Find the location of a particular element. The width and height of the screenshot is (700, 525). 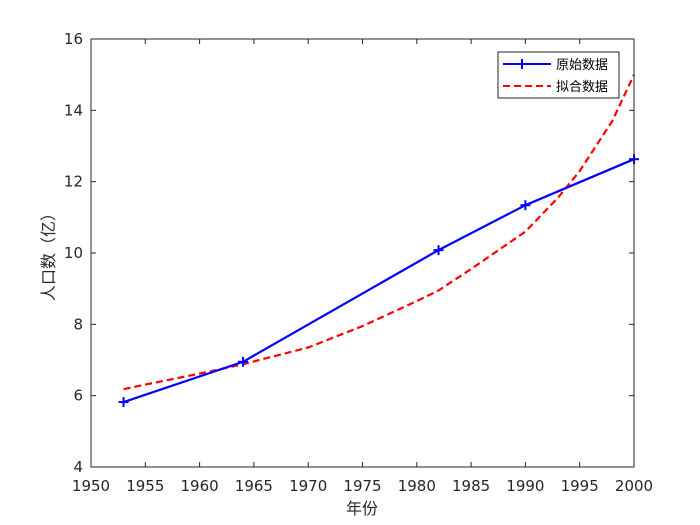

y-tick-label: 14 is located at coordinates (73, 110).